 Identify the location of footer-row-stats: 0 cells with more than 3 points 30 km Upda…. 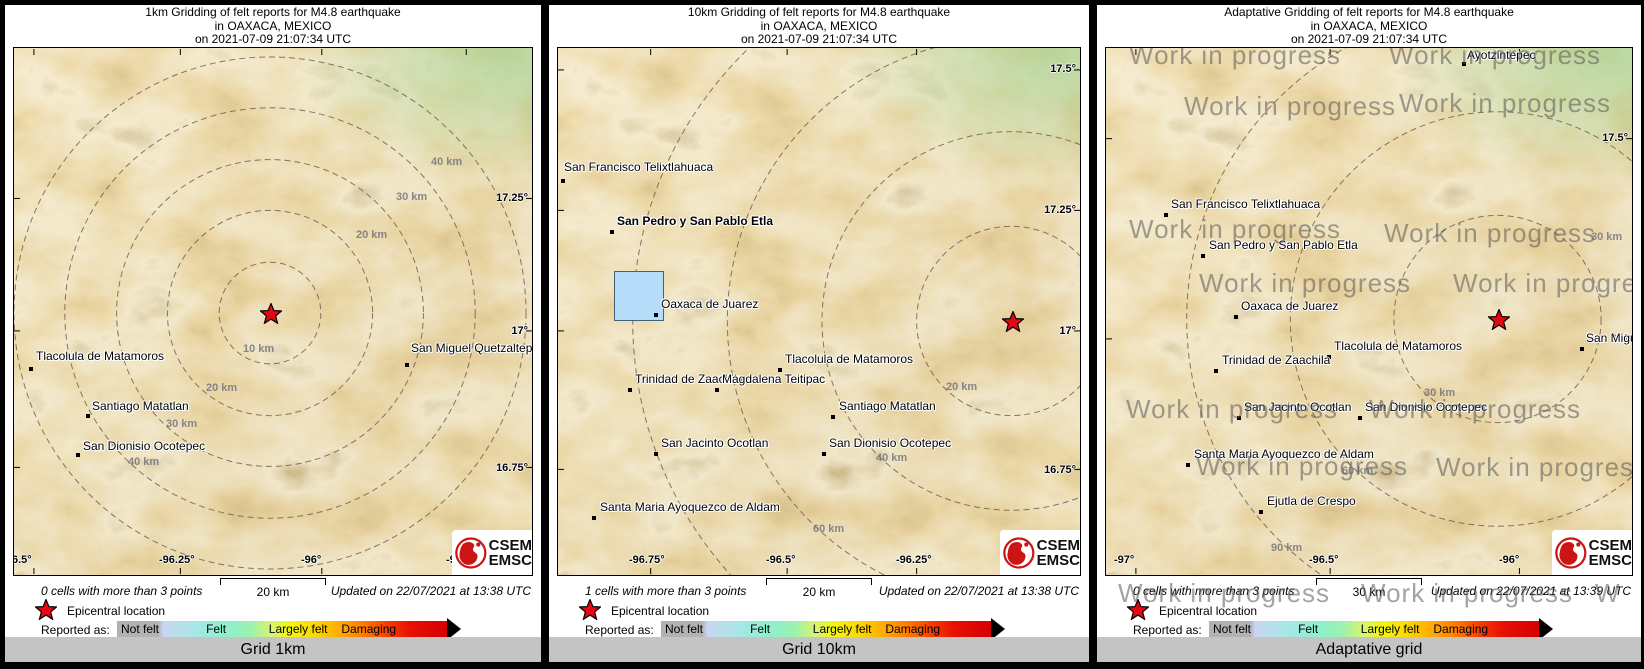
(1369, 590).